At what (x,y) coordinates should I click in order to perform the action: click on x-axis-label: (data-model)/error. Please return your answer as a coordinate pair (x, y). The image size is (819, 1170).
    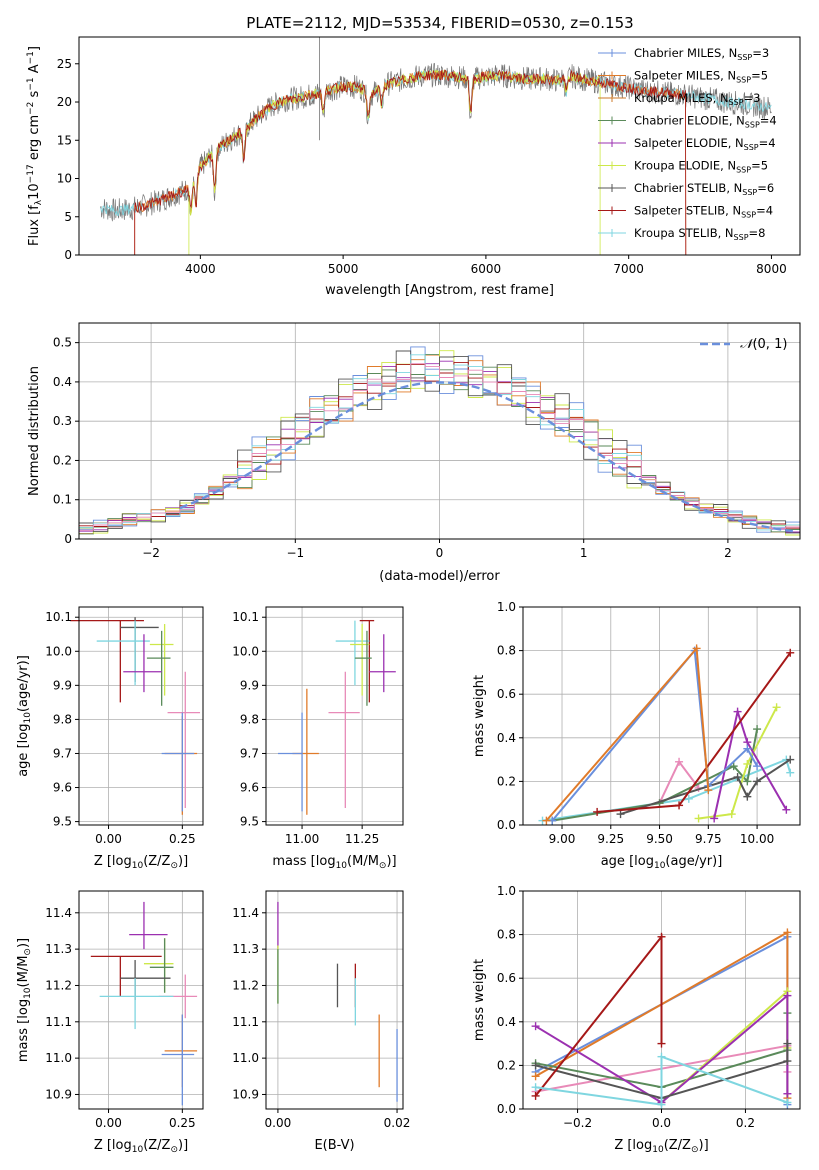
    Looking at the image, I should click on (439, 576).